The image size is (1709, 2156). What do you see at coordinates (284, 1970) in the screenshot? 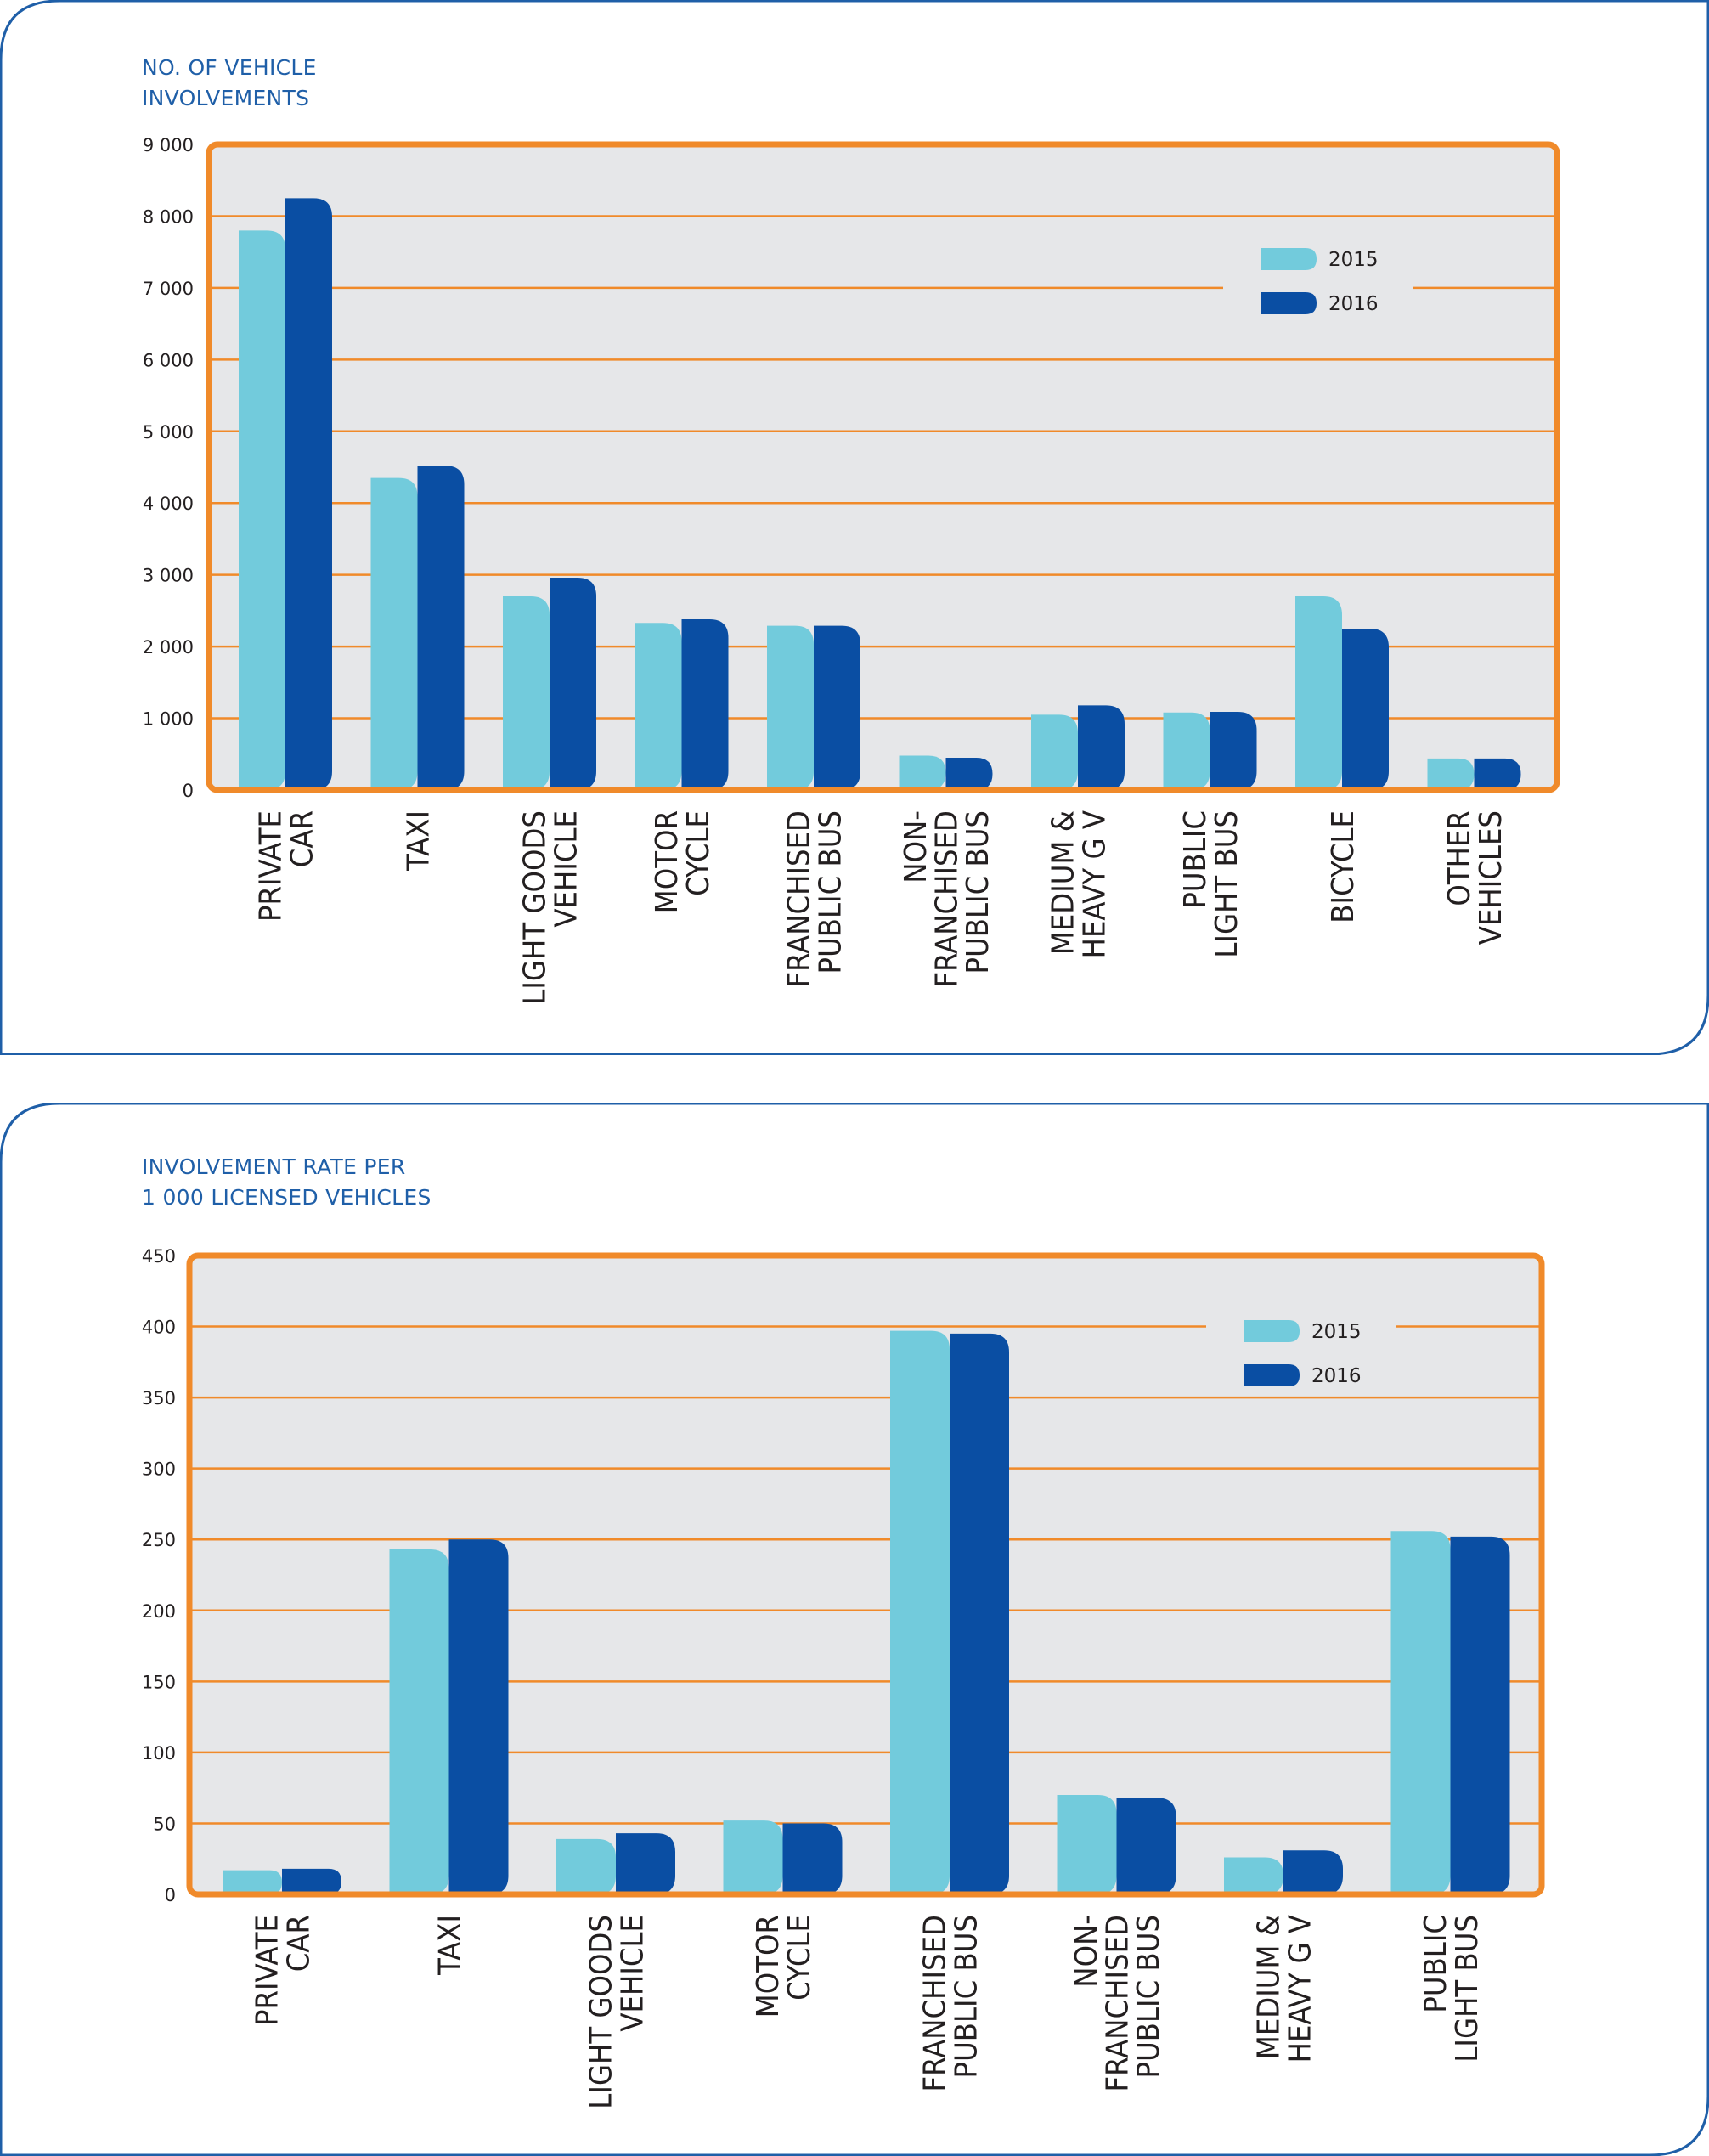
I see `category-label-private-car: PRIVATECAR` at bounding box center [284, 1970].